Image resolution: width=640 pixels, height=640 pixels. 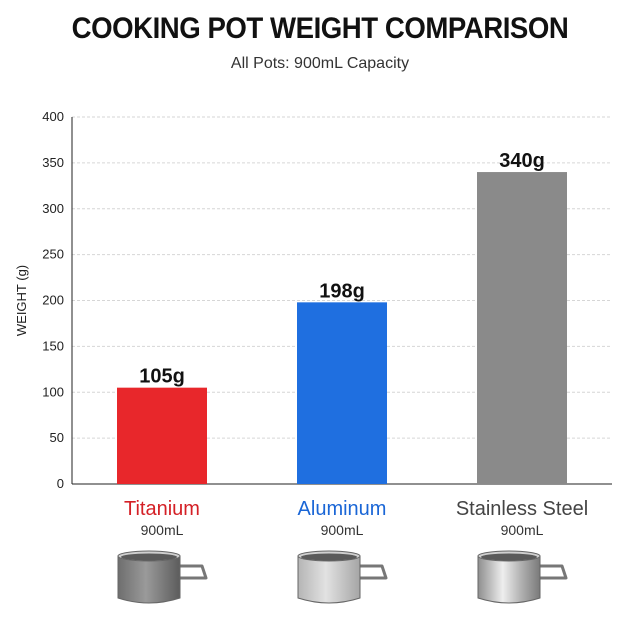 I want to click on y-tick-label: 100, so click(x=53, y=391).